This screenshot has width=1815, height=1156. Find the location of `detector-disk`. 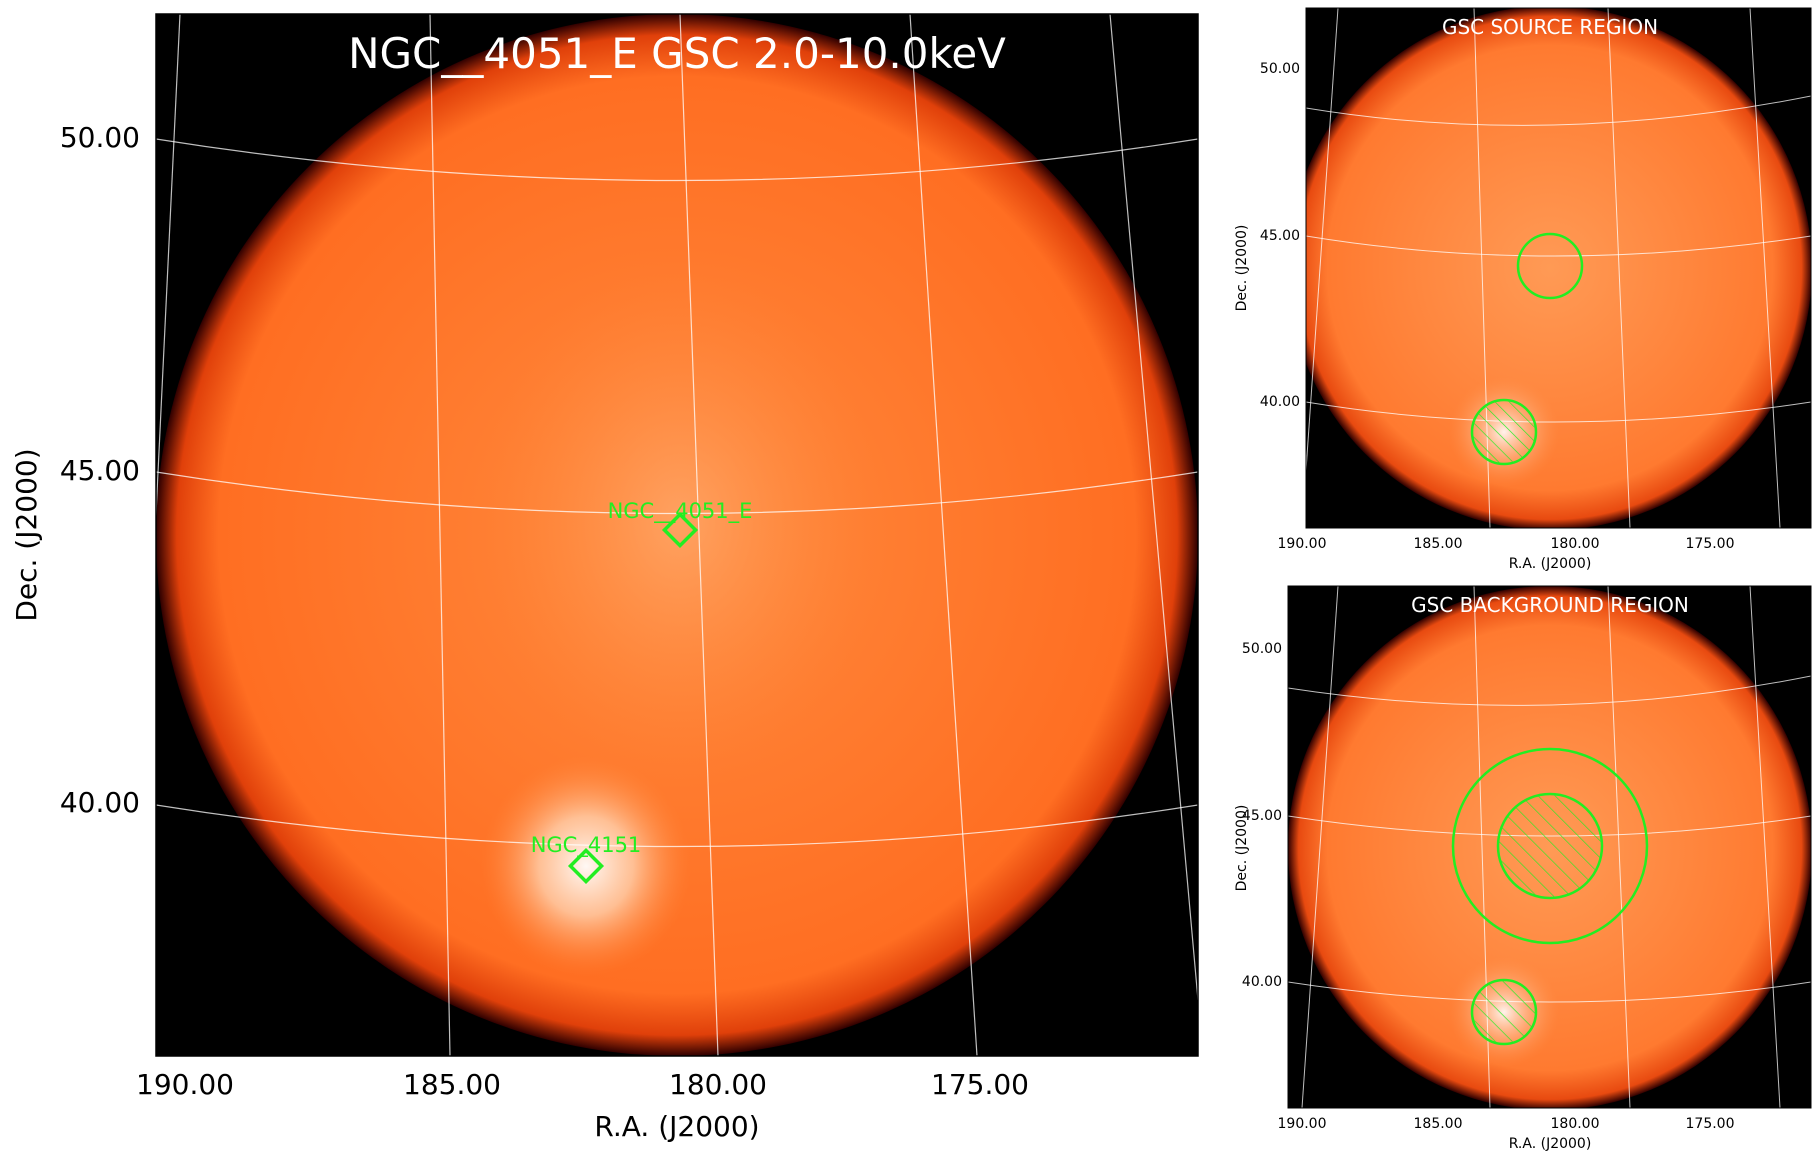

detector-disk is located at coordinates (1558, 268).